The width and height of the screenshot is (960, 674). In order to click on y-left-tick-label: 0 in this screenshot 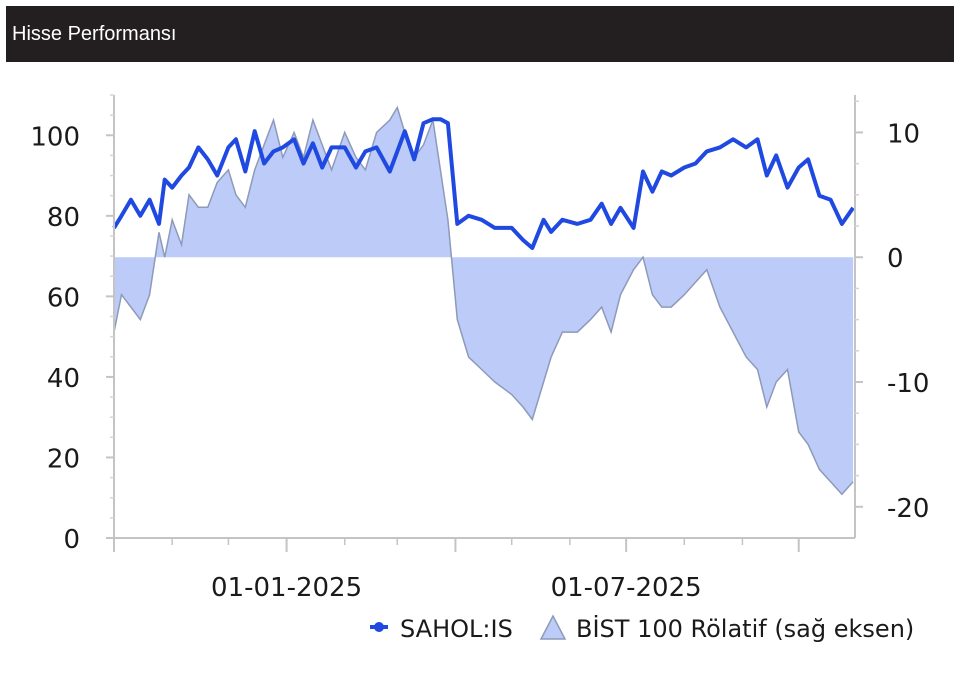, I will do `click(71, 540)`.